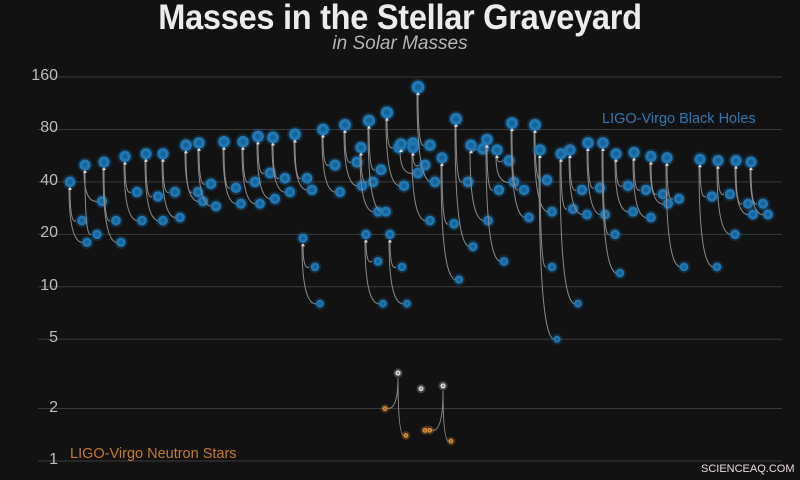 This screenshot has height=480, width=800. What do you see at coordinates (53, 407) in the screenshot?
I see `y-tick-label: 2` at bounding box center [53, 407].